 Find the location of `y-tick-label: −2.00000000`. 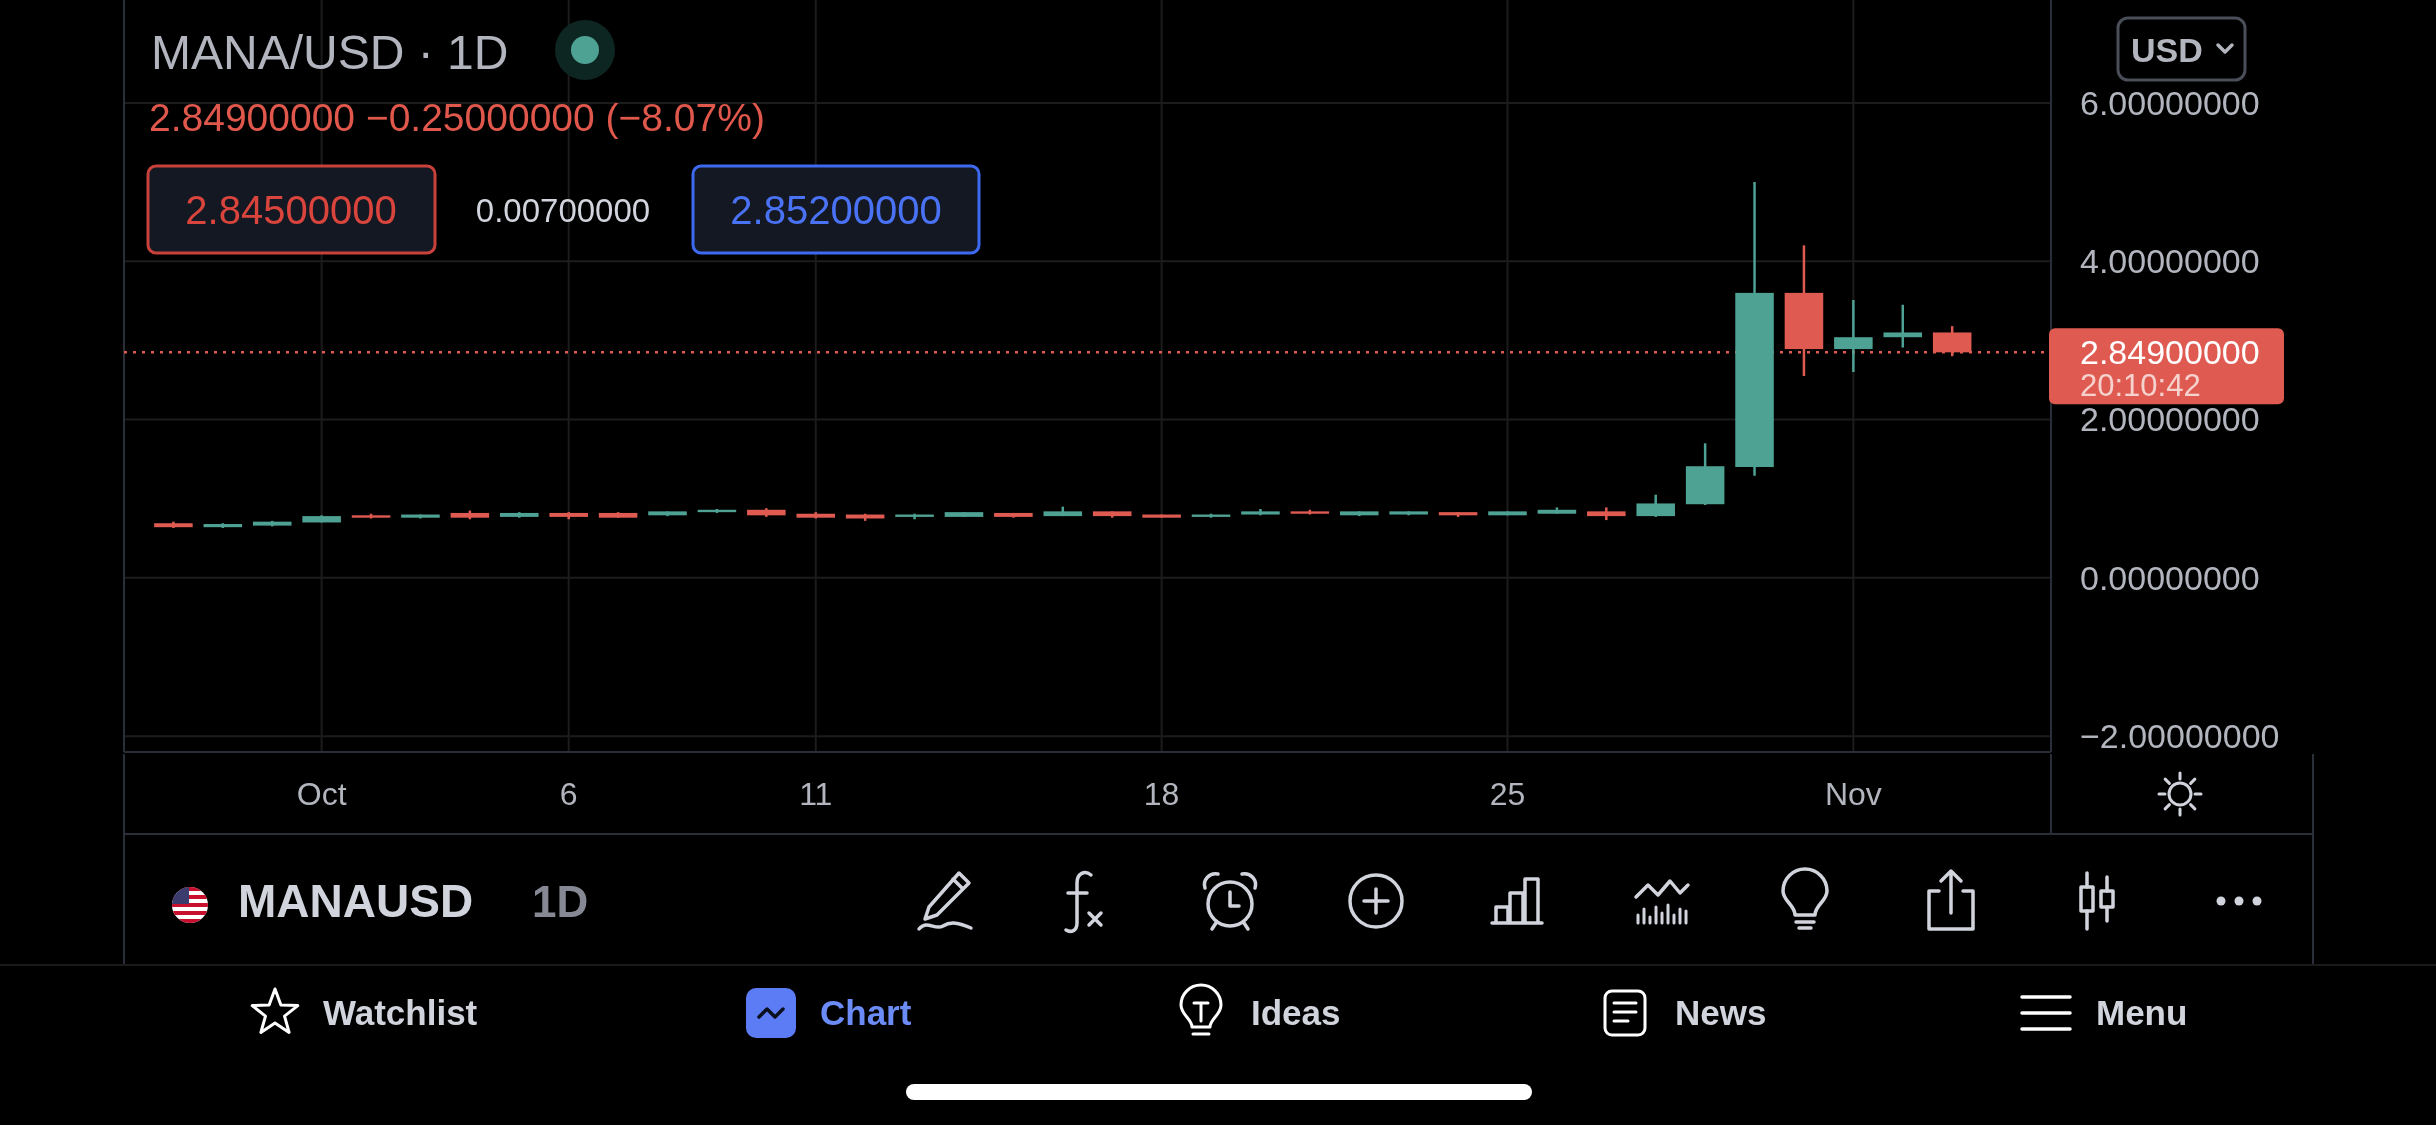

y-tick-label: −2.00000000 is located at coordinates (2180, 736).